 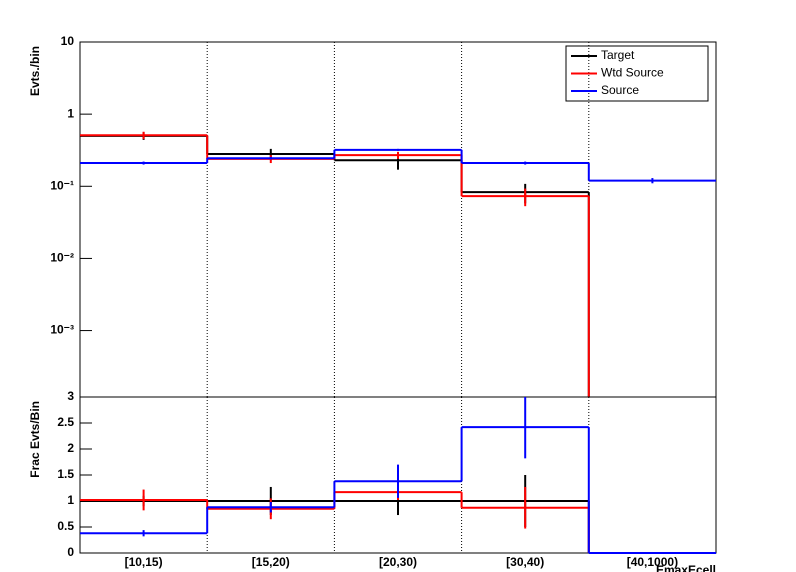 I want to click on y-tick-label: 1.5, so click(x=65, y=474).